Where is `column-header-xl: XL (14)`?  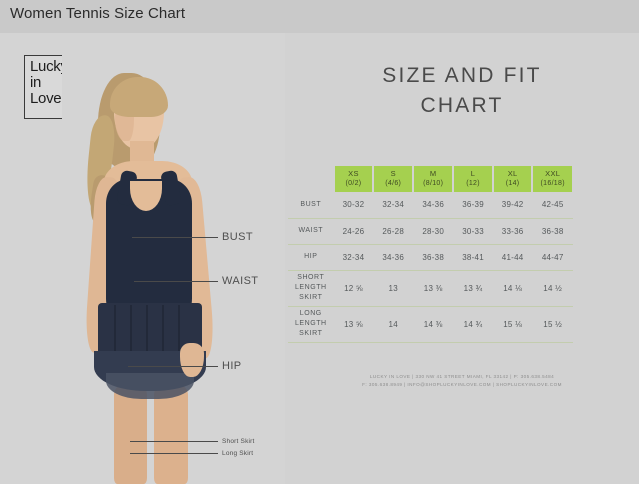
column-header-xl: XL (14) is located at coordinates (512, 179).